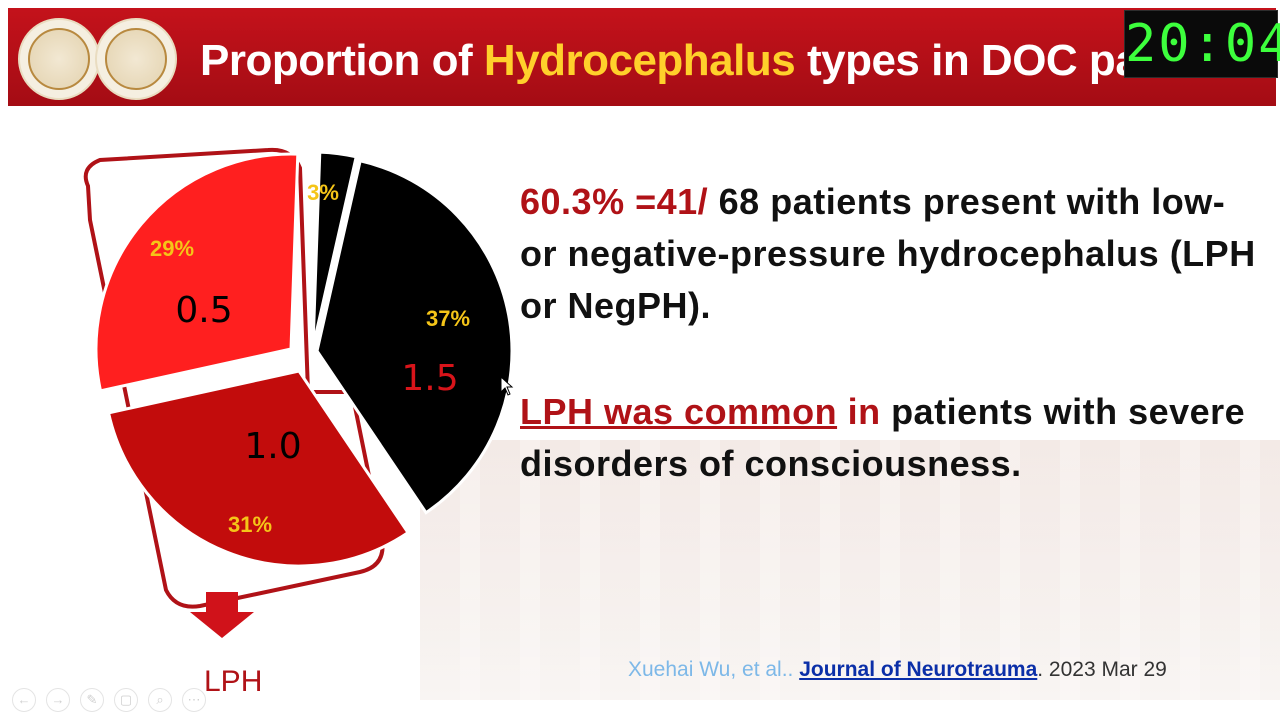 This screenshot has width=1280, height=720. What do you see at coordinates (109, 700) in the screenshot?
I see `presentation-toolbar: ← → ✎ ▢ ⌕ ⋯` at bounding box center [109, 700].